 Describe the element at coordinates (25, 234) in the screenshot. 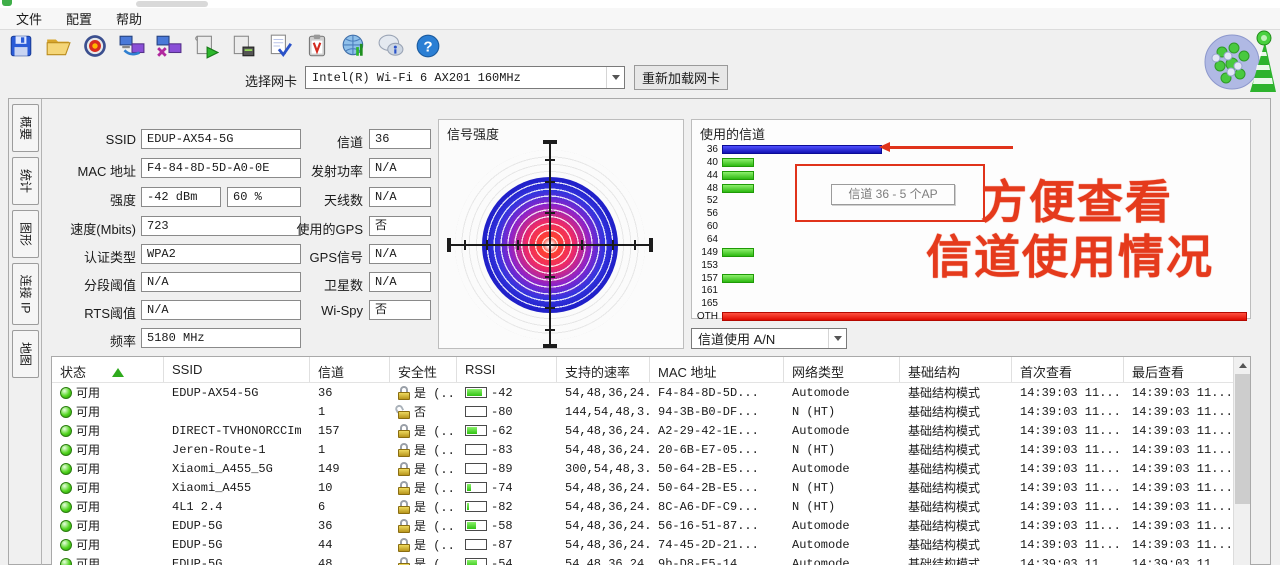

I see `tab-2: 图形` at that location.